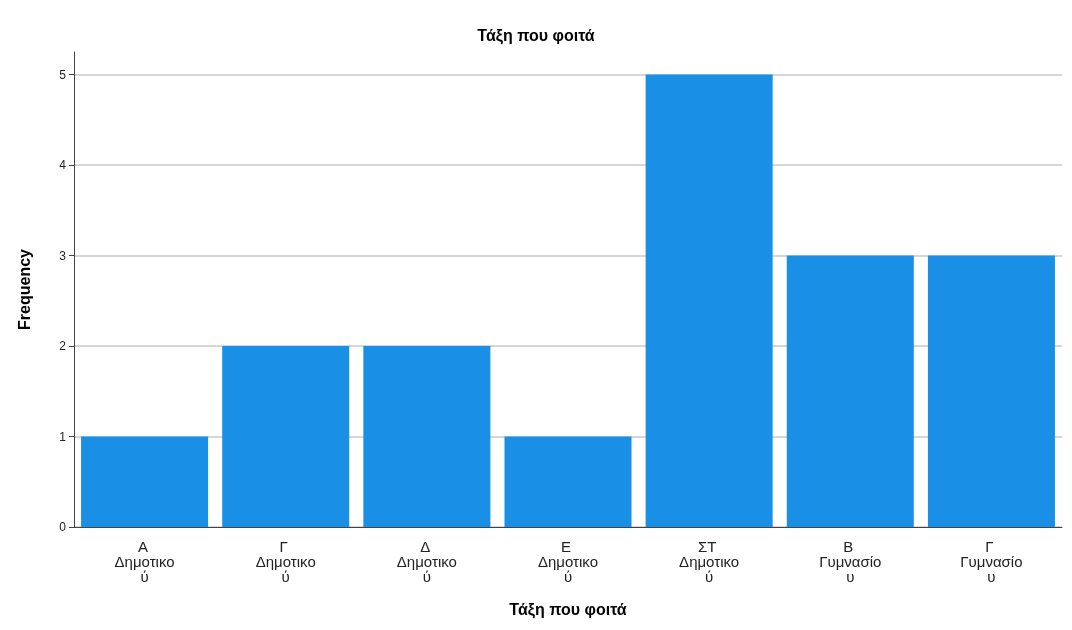 Image resolution: width=1072 pixels, height=630 pixels. What do you see at coordinates (63, 527) in the screenshot?
I see `y-tick-label: 0` at bounding box center [63, 527].